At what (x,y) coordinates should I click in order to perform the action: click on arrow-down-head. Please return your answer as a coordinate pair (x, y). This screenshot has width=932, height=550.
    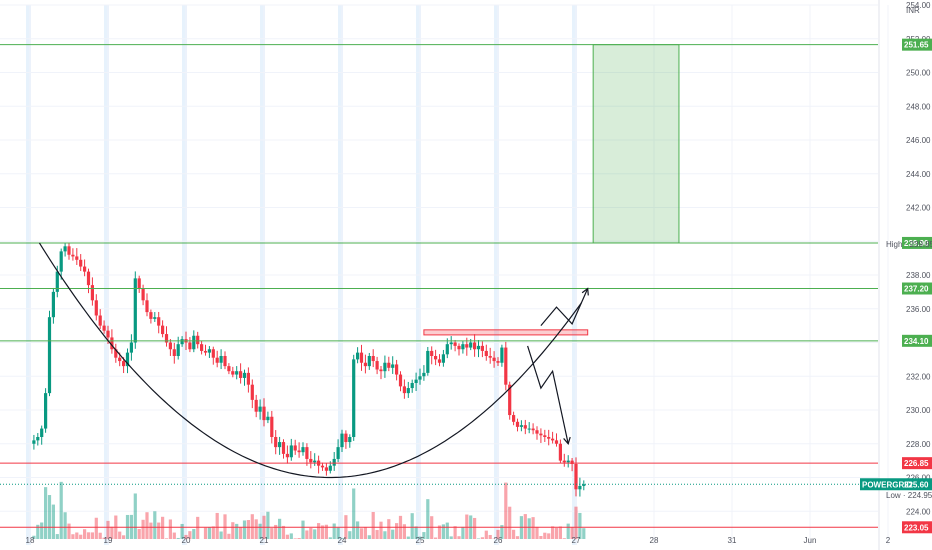
    Looking at the image, I should click on (567, 440).